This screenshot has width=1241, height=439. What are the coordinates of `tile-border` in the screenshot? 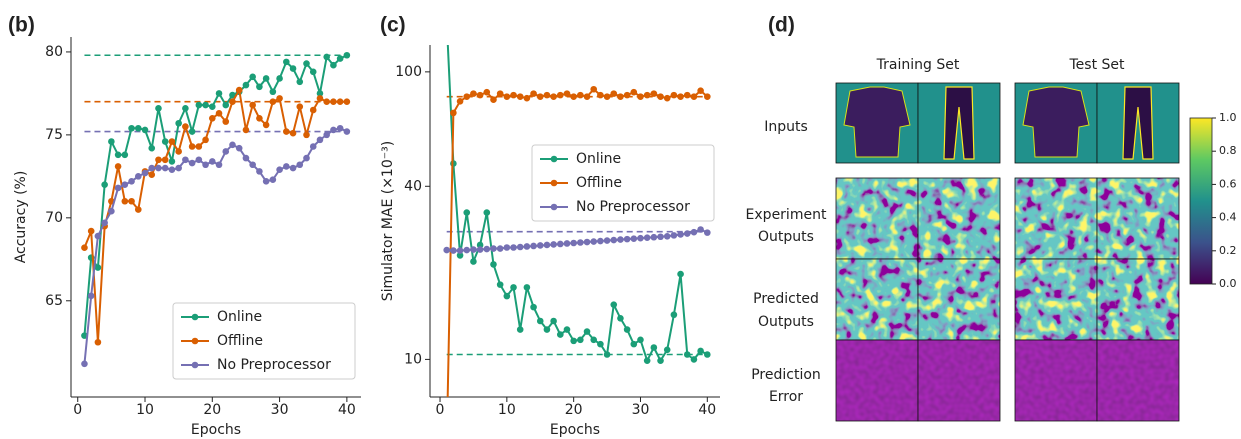 It's located at (959, 123).